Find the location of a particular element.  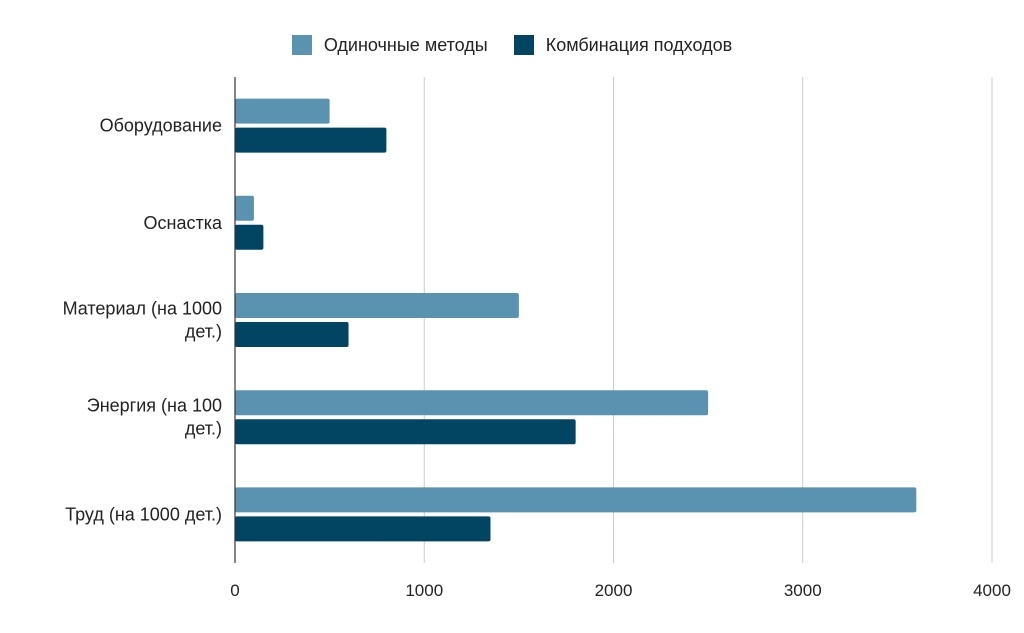

legend-label-single-methods: Одиночные методы is located at coordinates (405, 44).